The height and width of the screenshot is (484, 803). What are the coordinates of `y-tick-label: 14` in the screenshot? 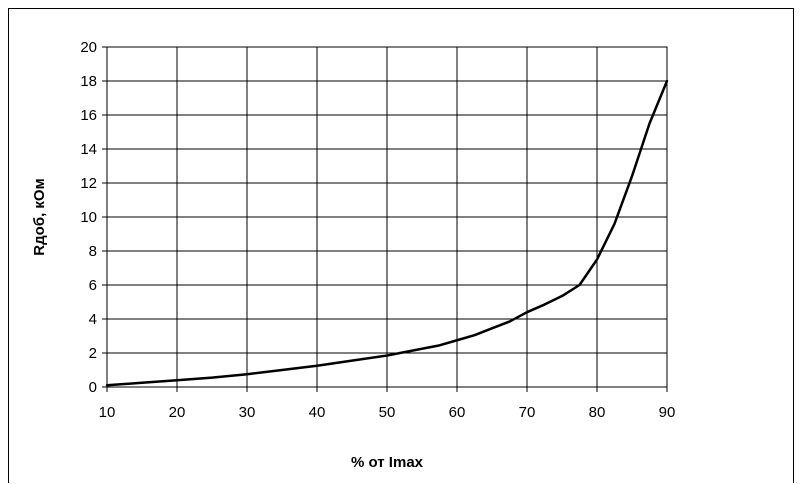 It's located at (88, 149).